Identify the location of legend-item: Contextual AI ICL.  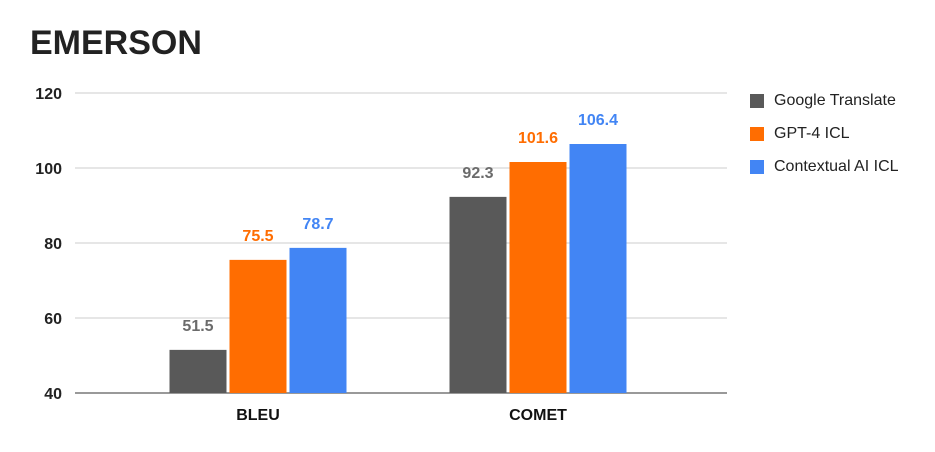
(824, 166).